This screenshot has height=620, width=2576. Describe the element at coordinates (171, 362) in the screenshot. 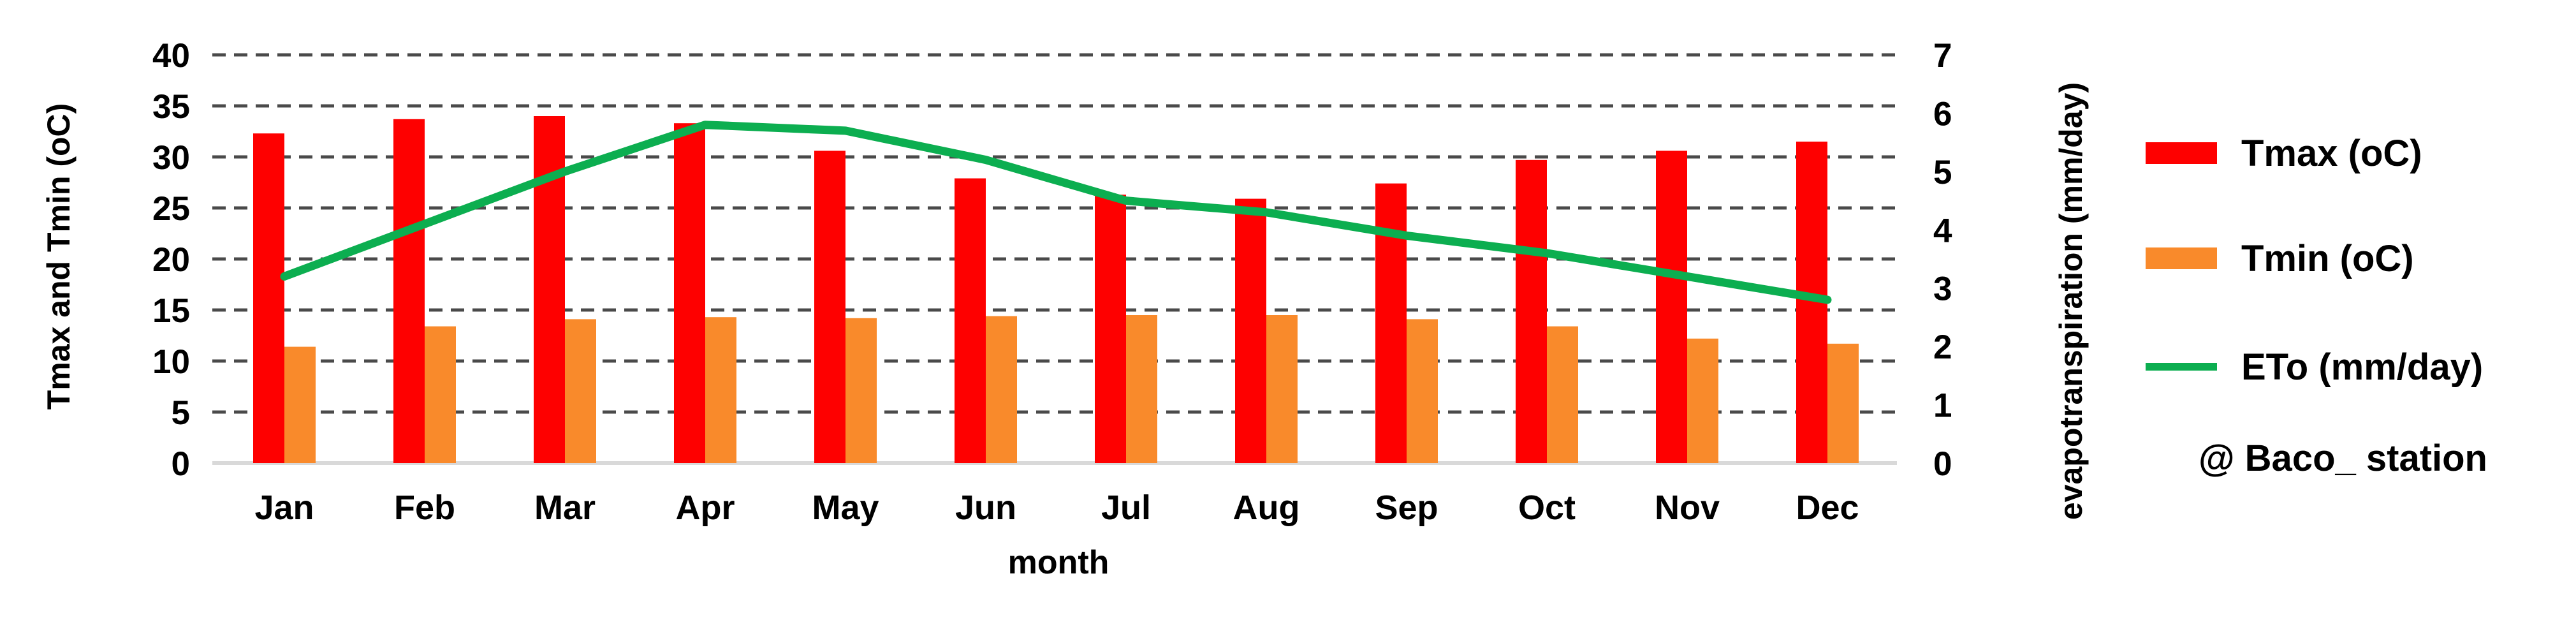

I see `left-axis-tick: 10` at that location.